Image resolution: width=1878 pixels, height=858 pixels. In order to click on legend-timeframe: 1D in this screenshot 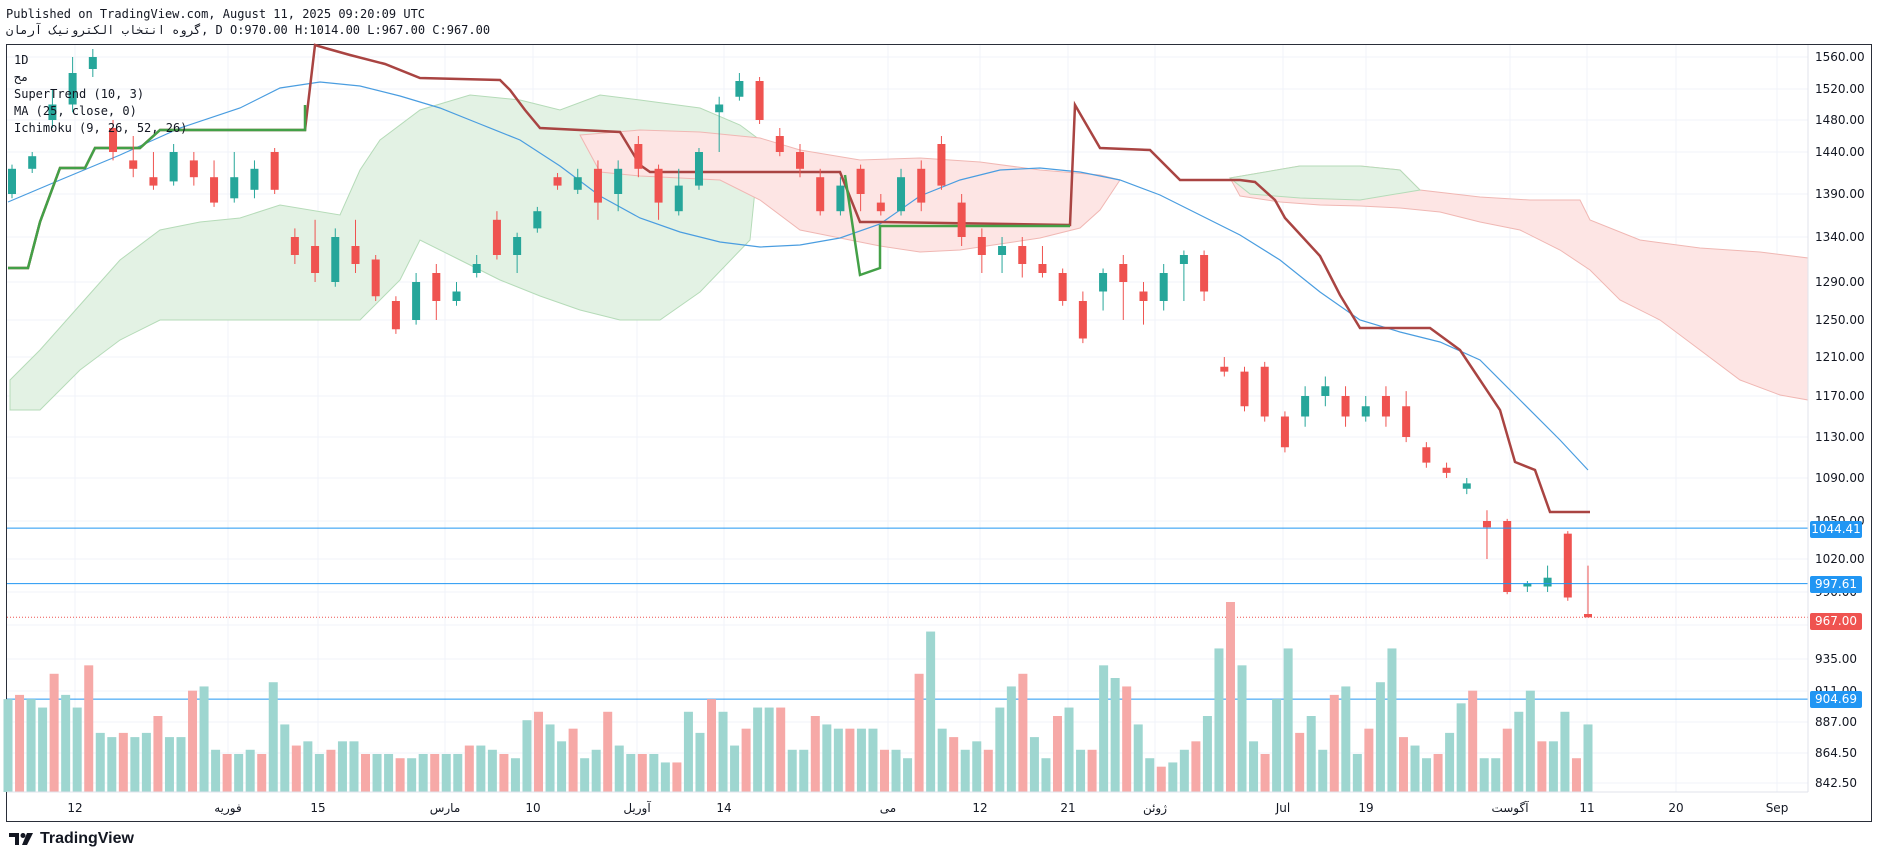, I will do `click(21, 60)`.